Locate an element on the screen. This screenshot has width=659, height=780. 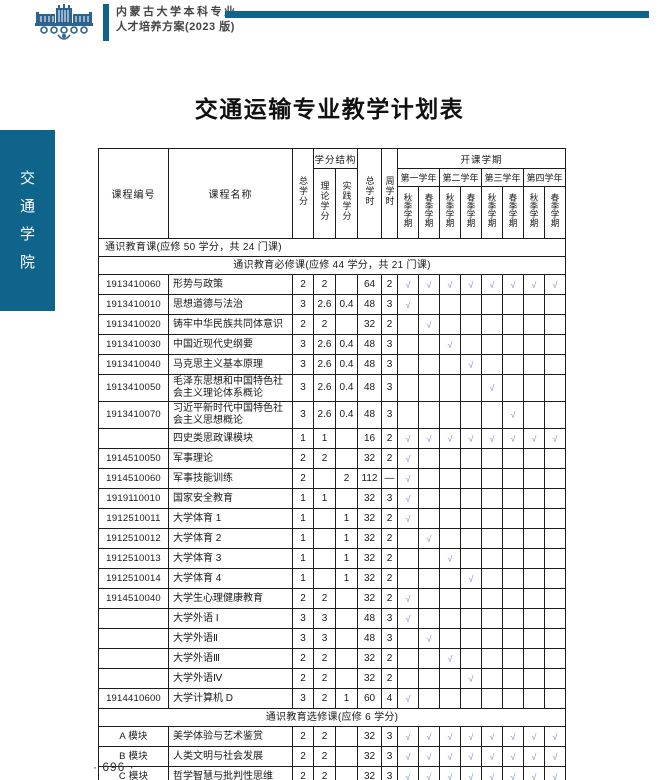
header-spring-y2: 春季学期 is located at coordinates (471, 212).